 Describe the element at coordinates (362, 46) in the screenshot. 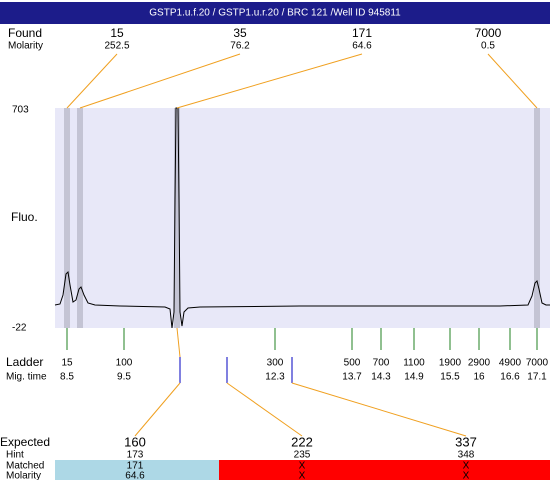

I see `found-molarity: 64.6` at that location.